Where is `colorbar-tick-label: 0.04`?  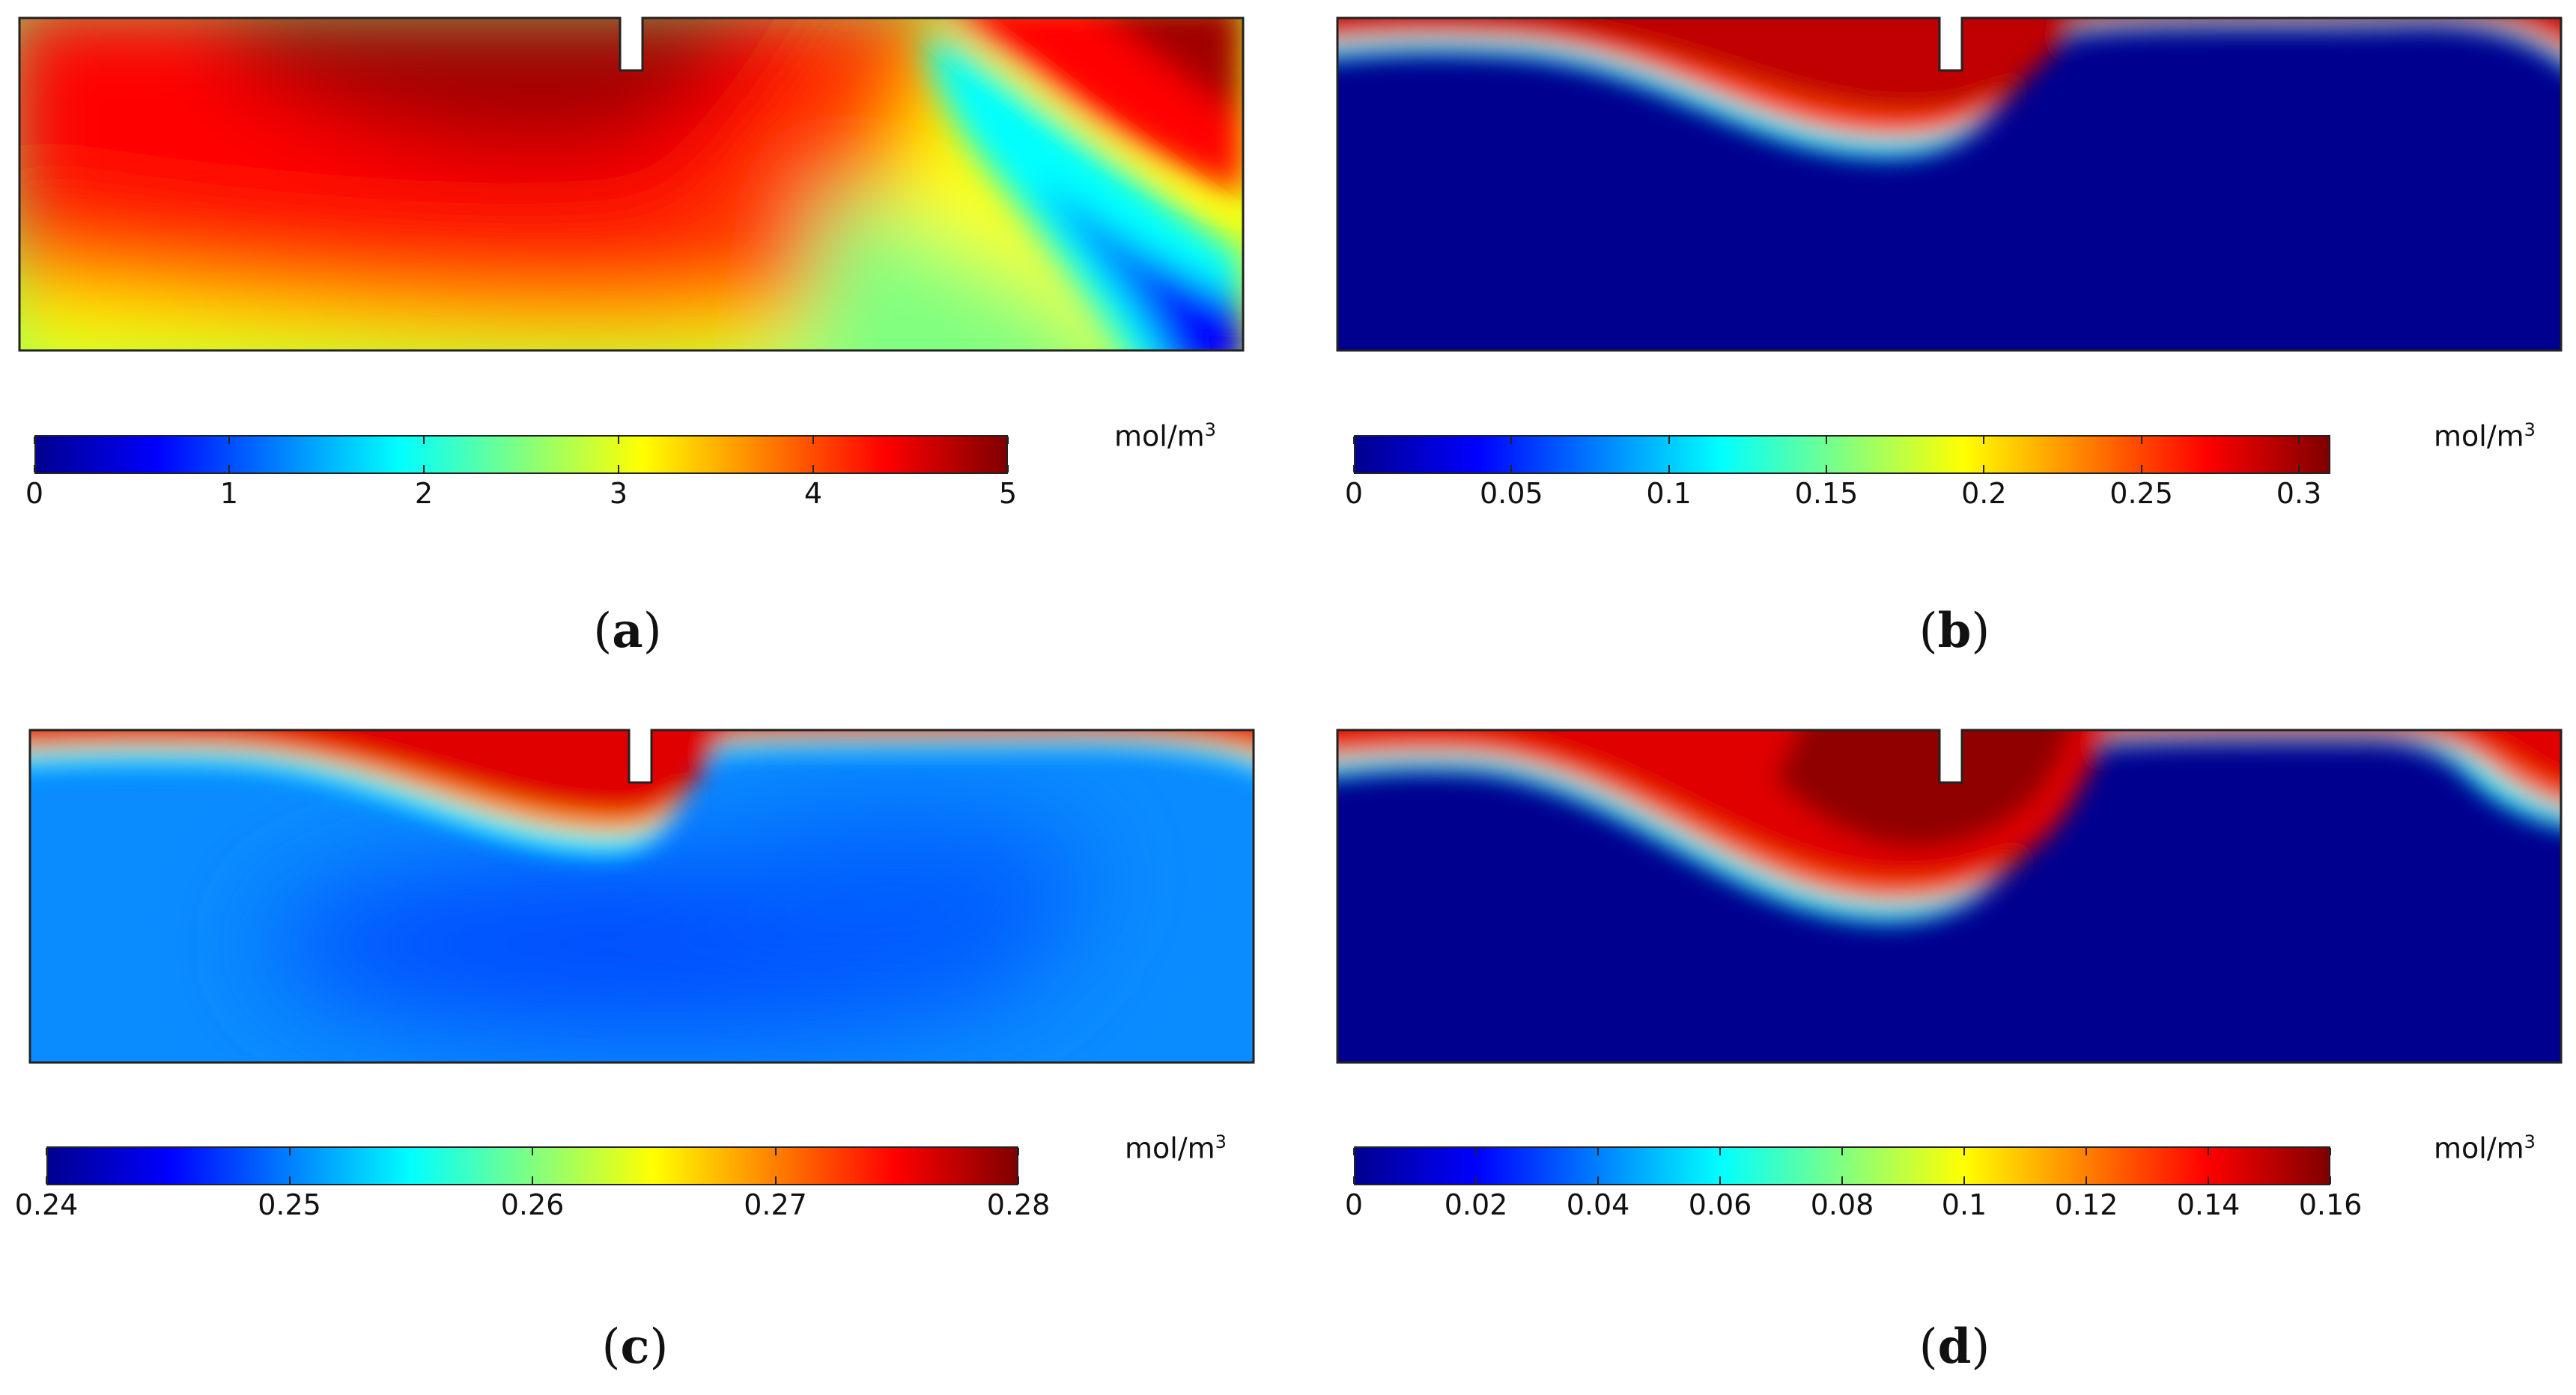 colorbar-tick-label: 0.04 is located at coordinates (1598, 1204).